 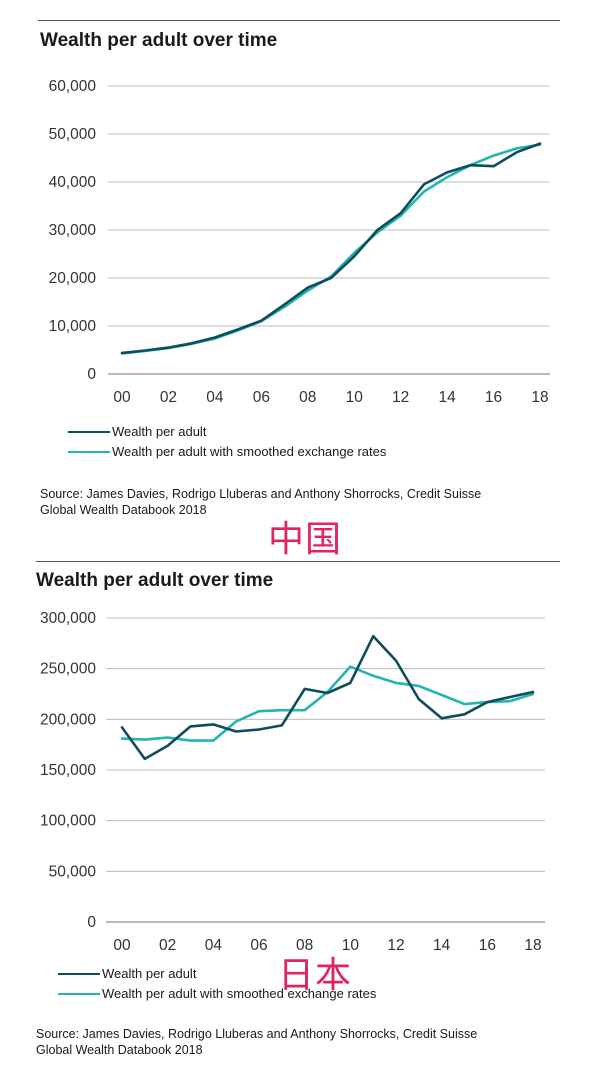 What do you see at coordinates (73, 86) in the screenshot?
I see `y-tick-label: 60,000` at bounding box center [73, 86].